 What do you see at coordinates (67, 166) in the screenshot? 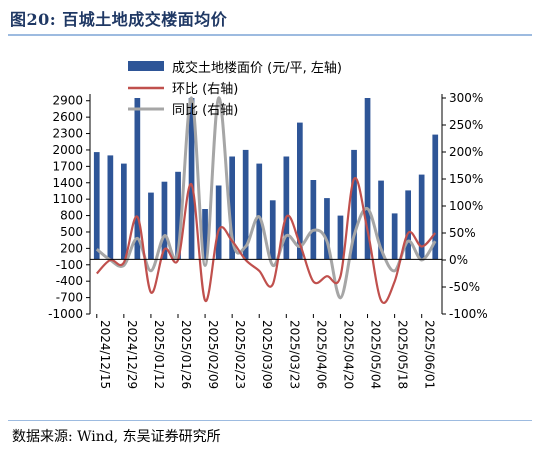
I see `left-tick-label: 1700` at bounding box center [67, 166].